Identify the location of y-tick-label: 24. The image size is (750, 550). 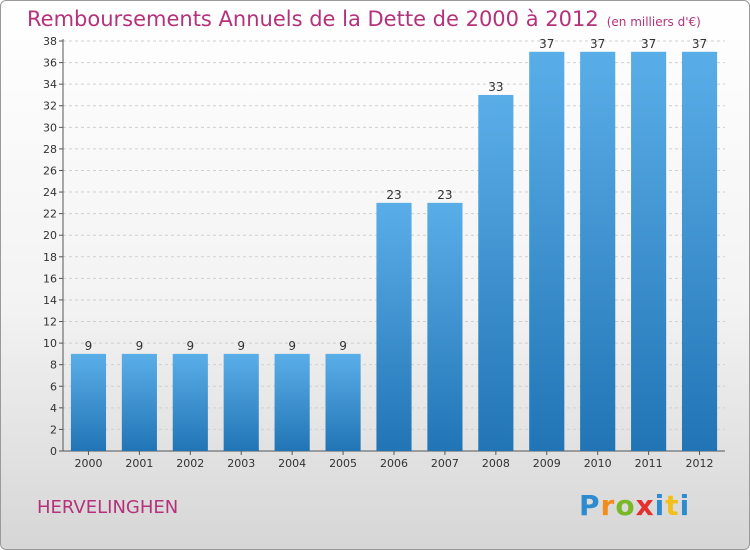
(50, 192).